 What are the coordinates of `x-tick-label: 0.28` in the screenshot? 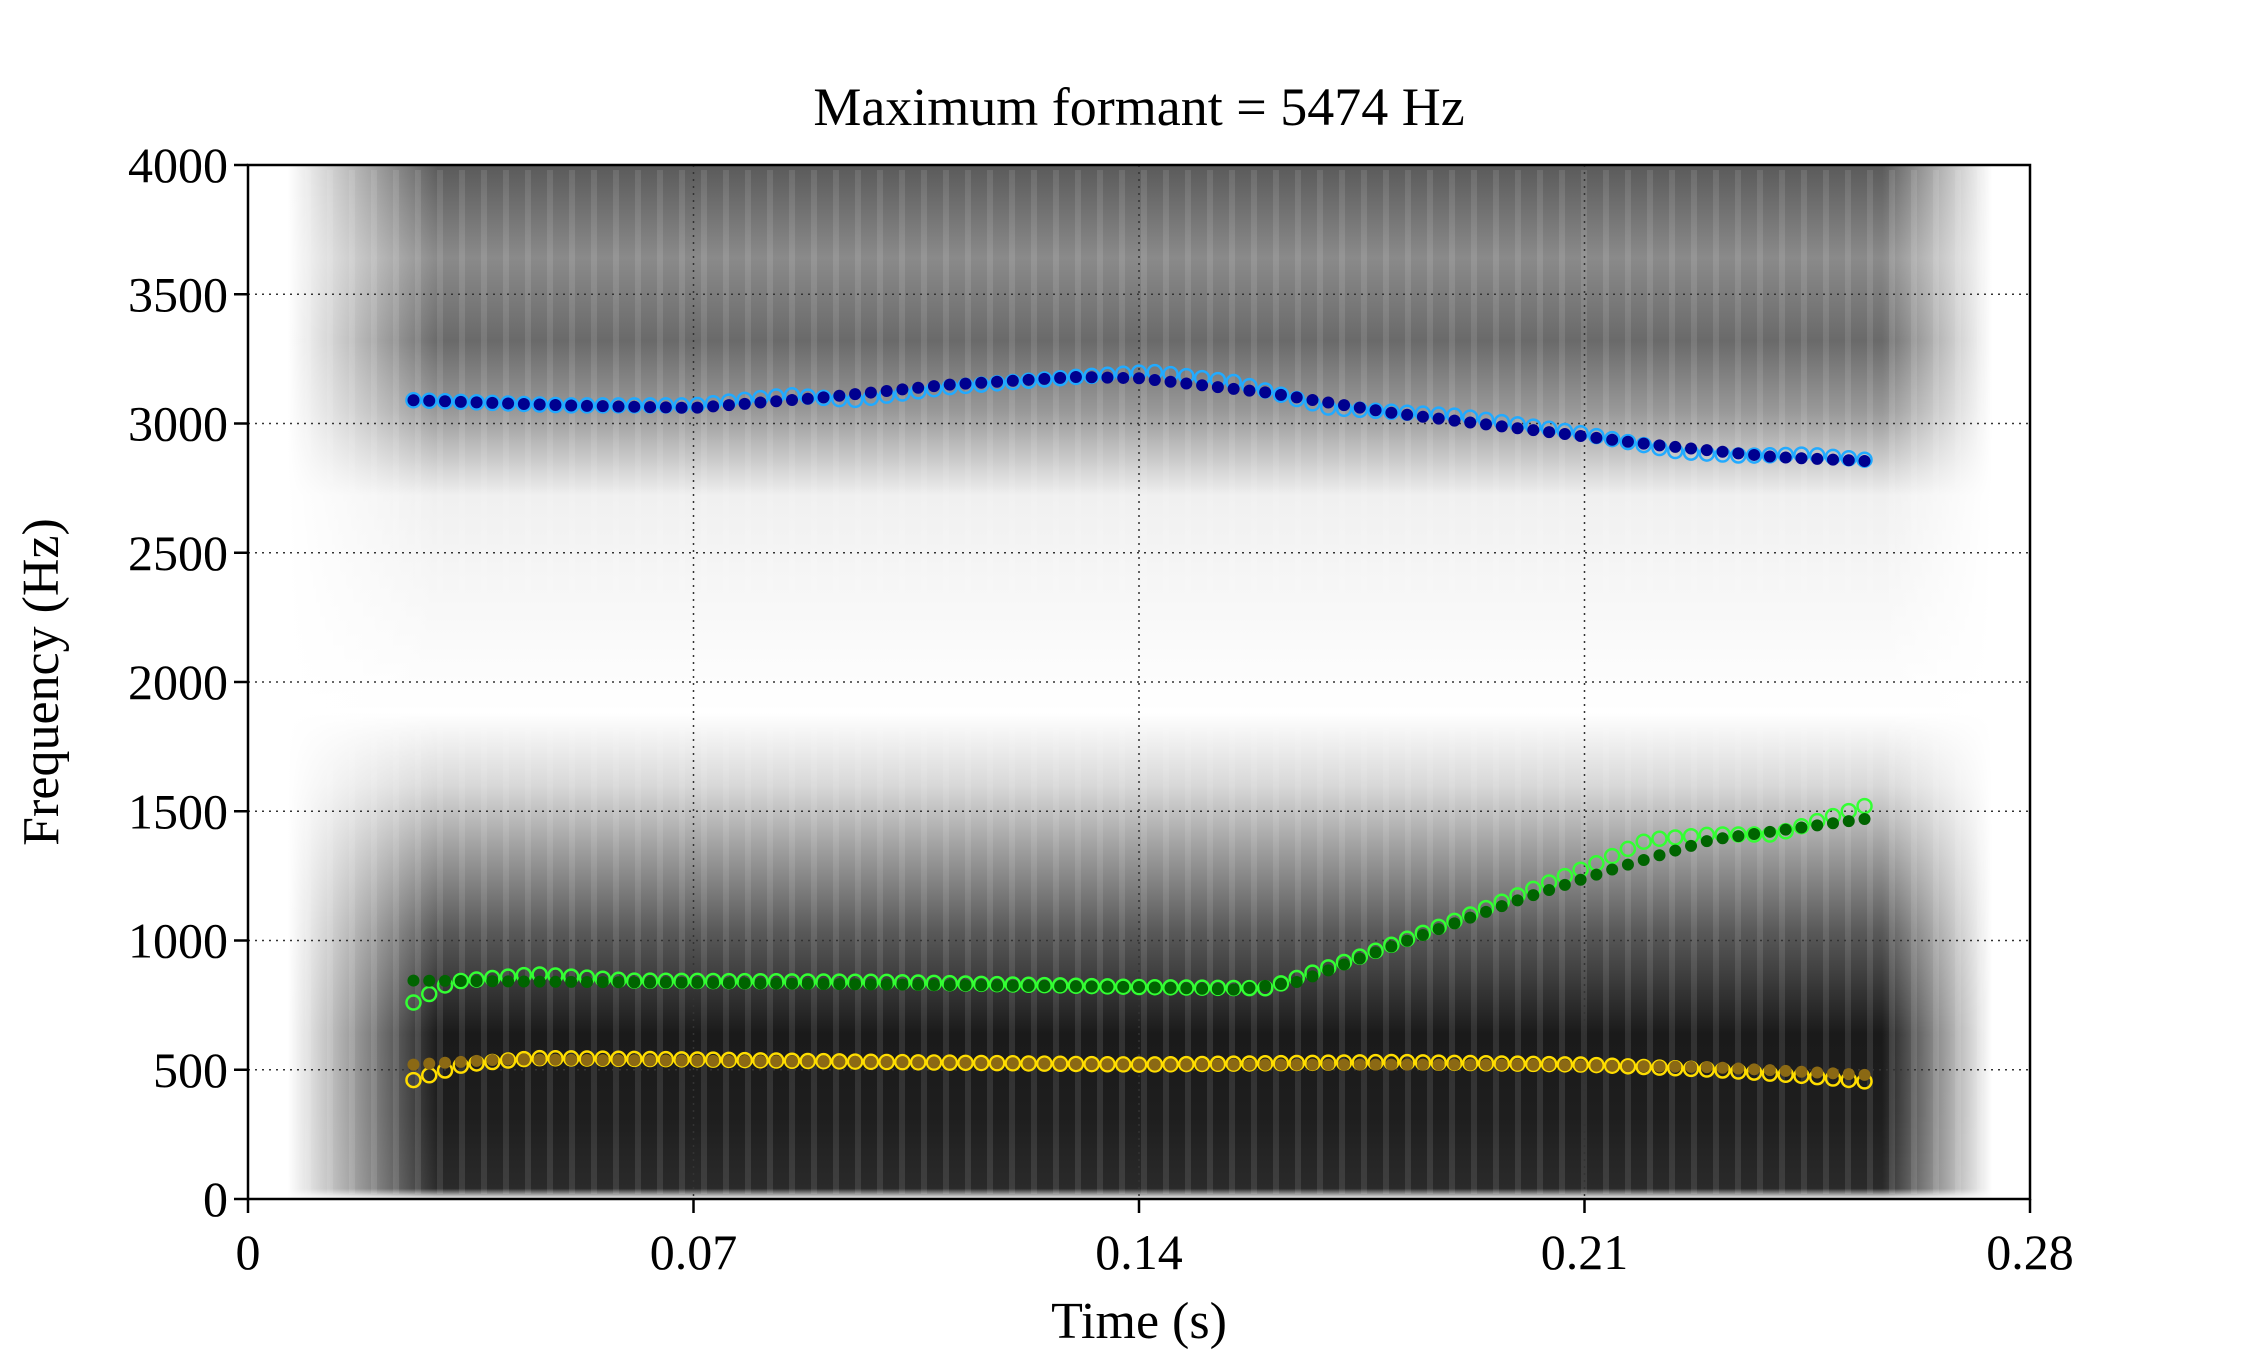 It's located at (2030, 1252).